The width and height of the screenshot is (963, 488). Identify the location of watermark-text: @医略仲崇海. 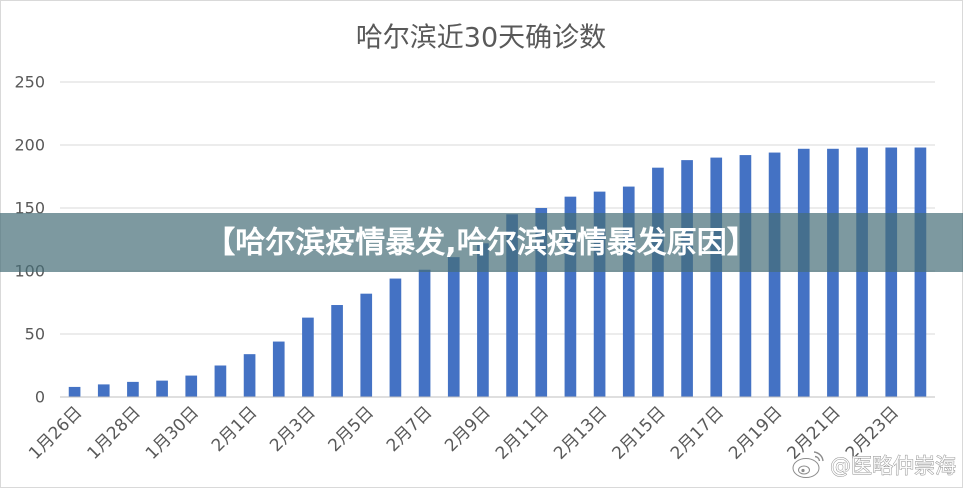
(893, 466).